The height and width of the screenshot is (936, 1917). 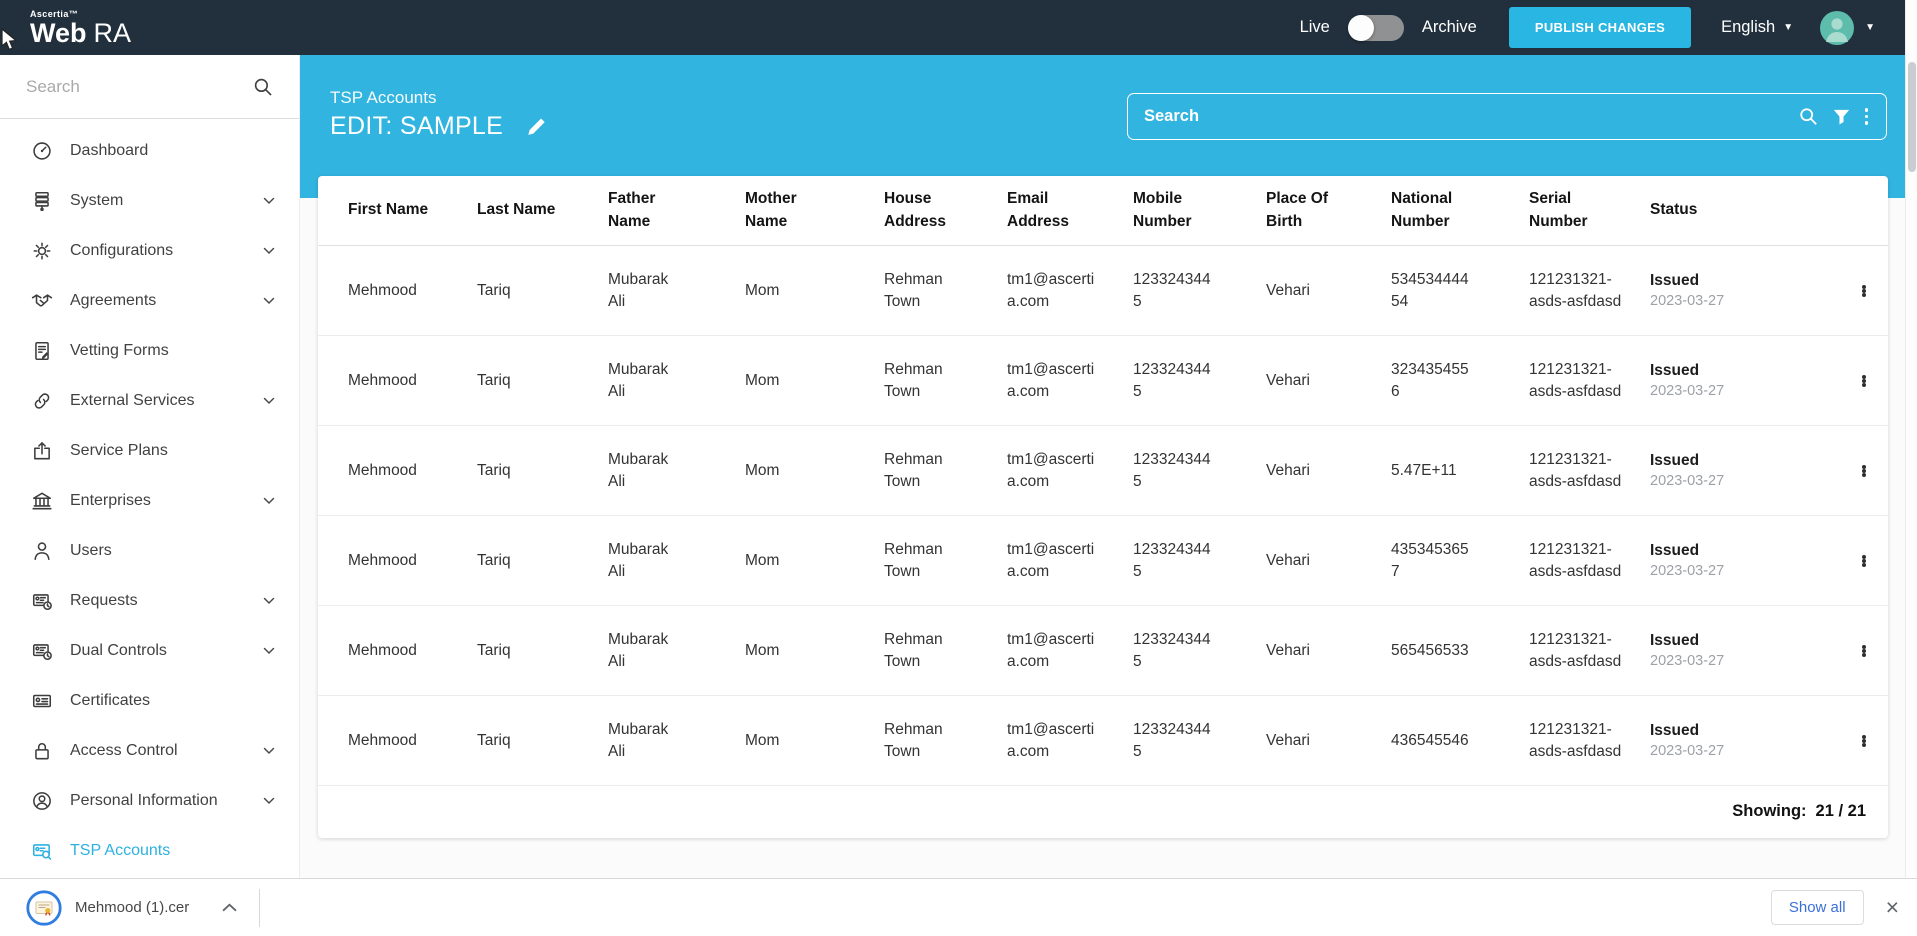 I want to click on app-logo: Ascertia™ Web RA, so click(x=80, y=28).